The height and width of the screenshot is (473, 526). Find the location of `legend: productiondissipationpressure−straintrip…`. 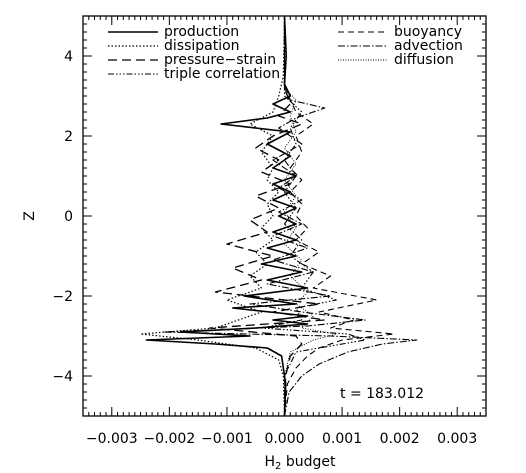

legend: productiondissipationpressure−straintrip… is located at coordinates (285, 53).